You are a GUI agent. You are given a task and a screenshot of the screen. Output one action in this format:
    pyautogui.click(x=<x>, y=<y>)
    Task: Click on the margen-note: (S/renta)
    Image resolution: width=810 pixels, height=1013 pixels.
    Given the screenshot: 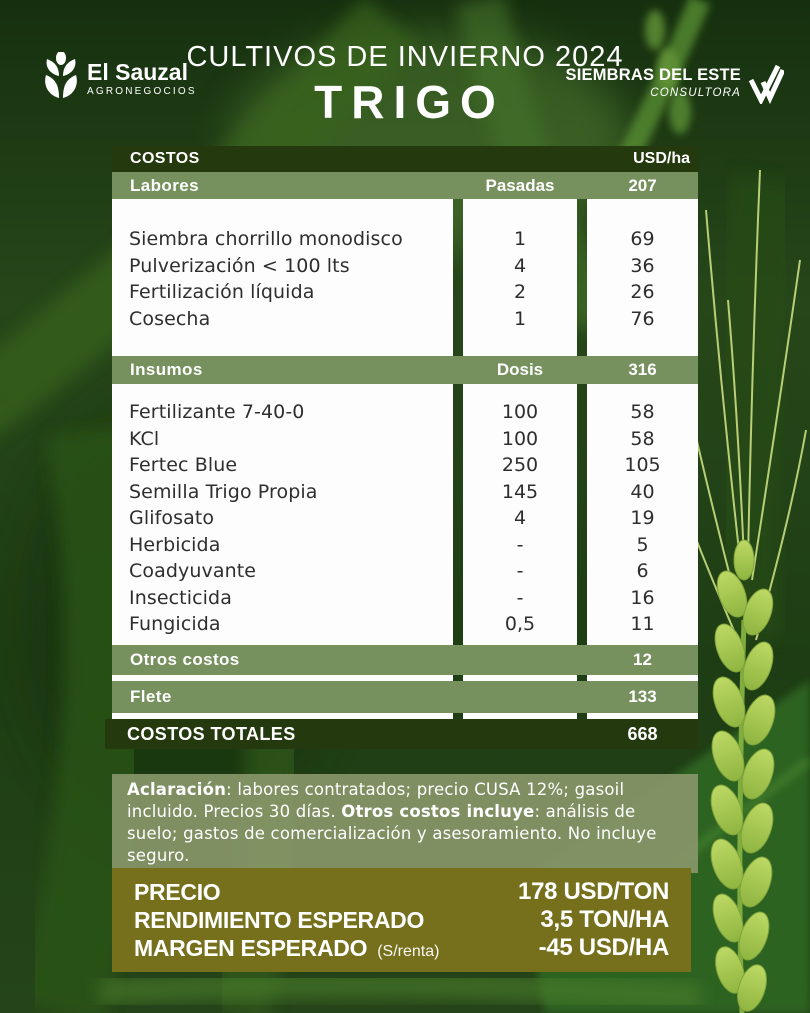 What is the action you would take?
    pyautogui.click(x=408, y=951)
    